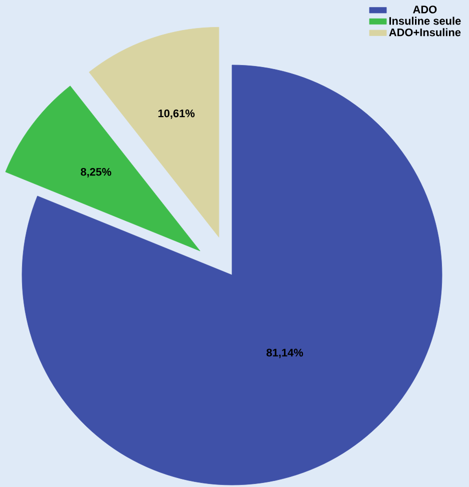 This screenshot has width=469, height=487. What do you see at coordinates (96, 173) in the screenshot?
I see `data-label: 8,25%` at bounding box center [96, 173].